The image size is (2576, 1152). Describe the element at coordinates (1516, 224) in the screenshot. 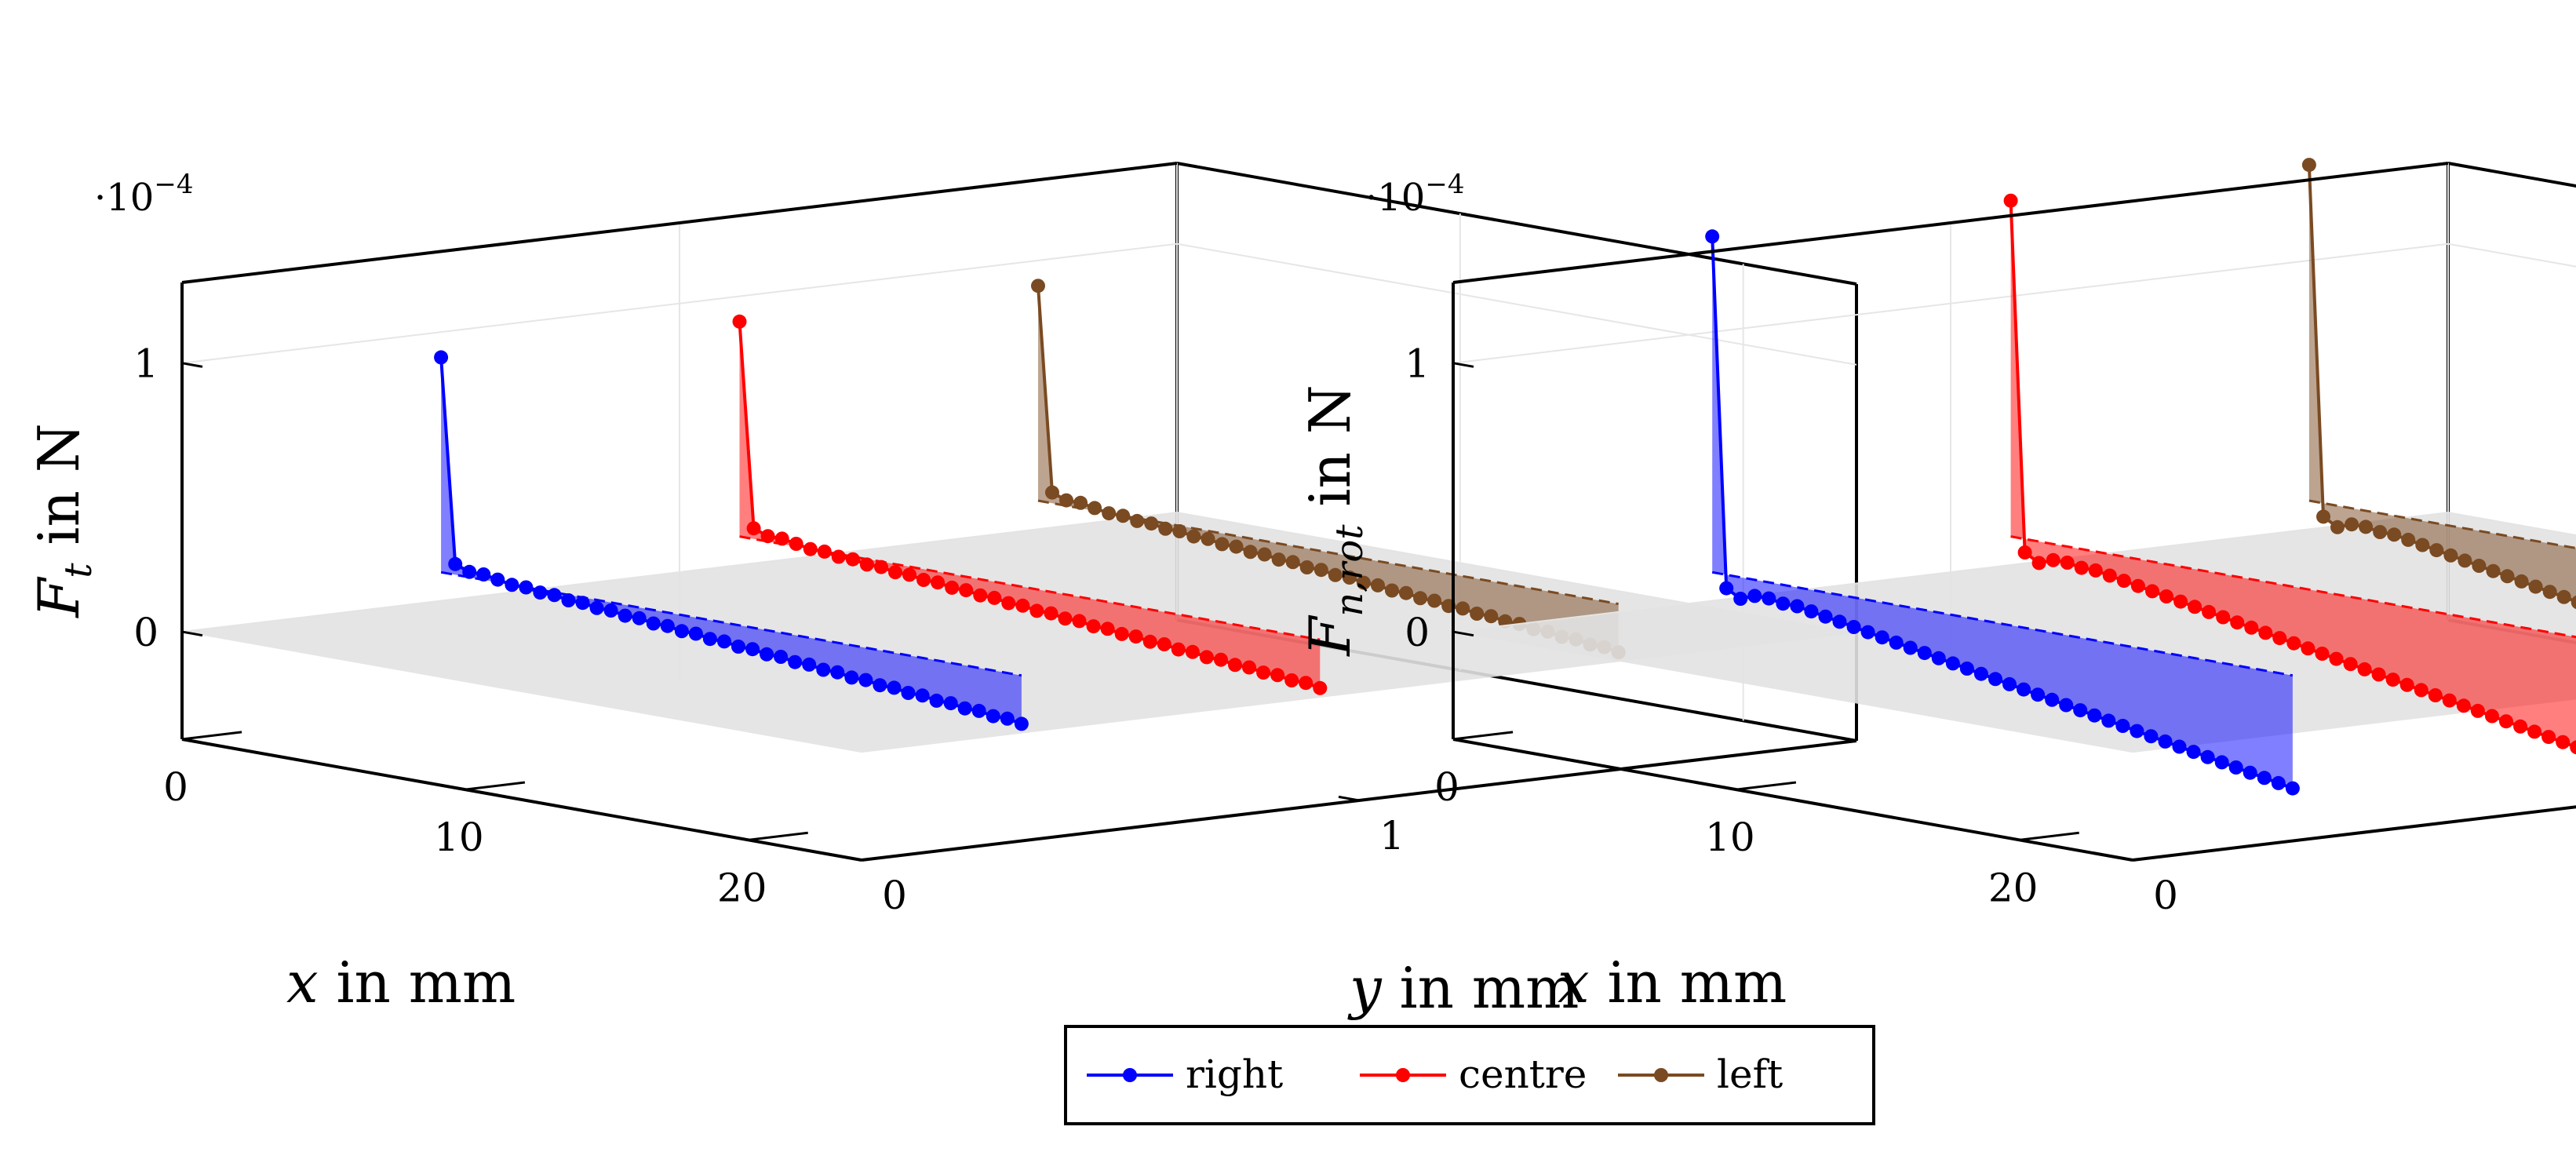

I see `back-edge` at that location.